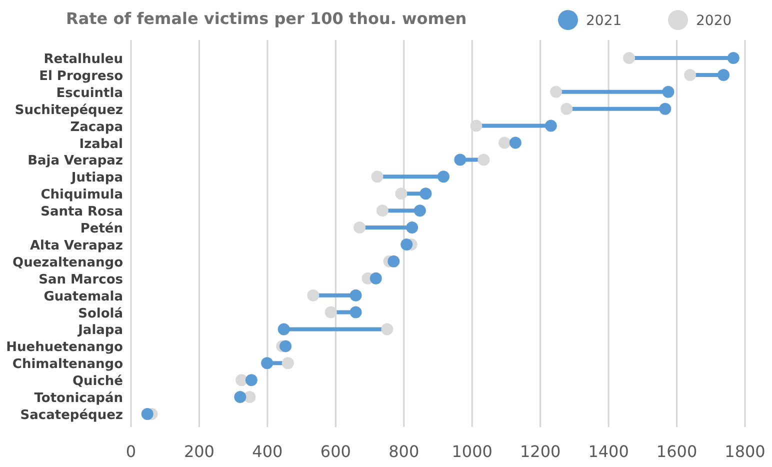 This screenshot has height=467, width=772. I want to click on y-tick-label: Quezaltenango, so click(68, 262).